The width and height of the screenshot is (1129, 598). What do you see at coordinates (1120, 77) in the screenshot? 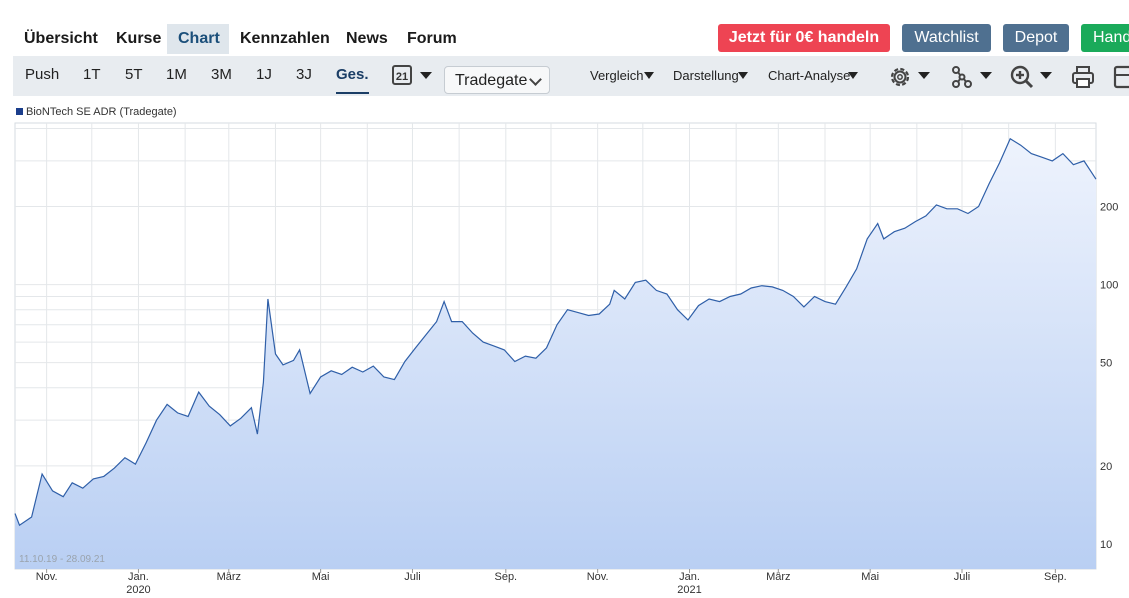
I see `export-icon` at bounding box center [1120, 77].